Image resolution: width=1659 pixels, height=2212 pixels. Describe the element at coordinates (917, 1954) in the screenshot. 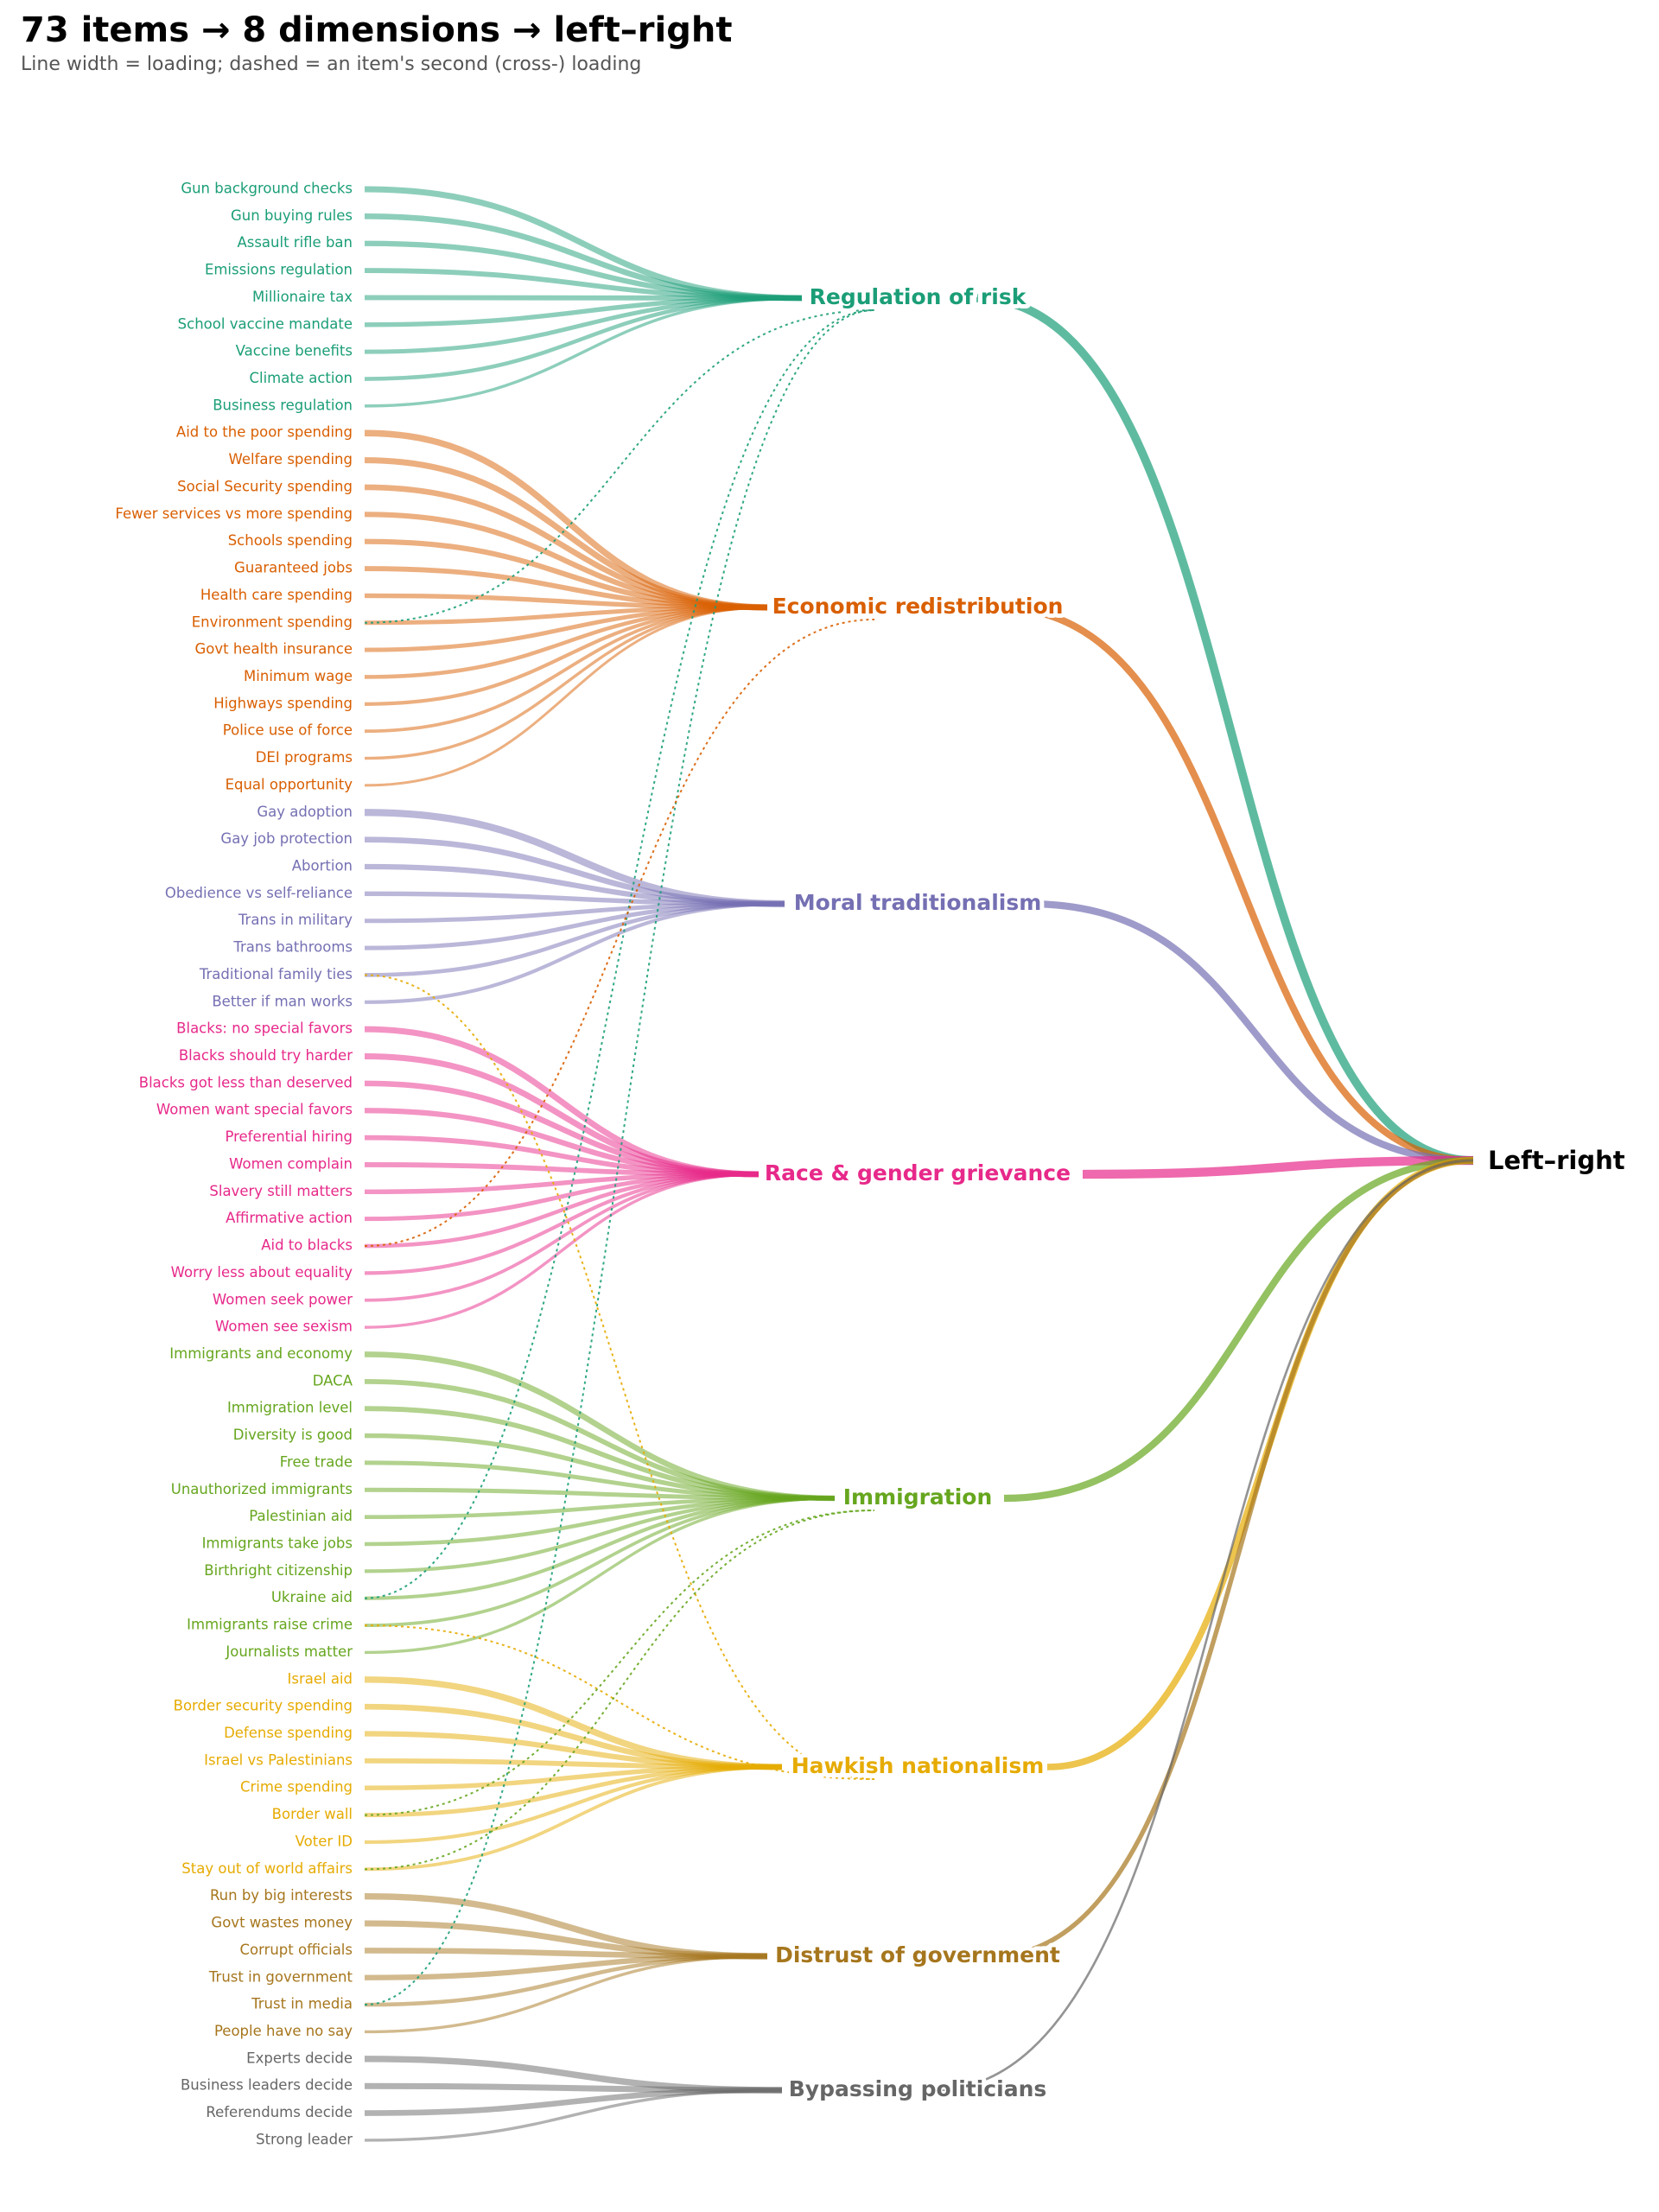

I see `dimension-label-distrust-of-government: Distrust of government` at that location.